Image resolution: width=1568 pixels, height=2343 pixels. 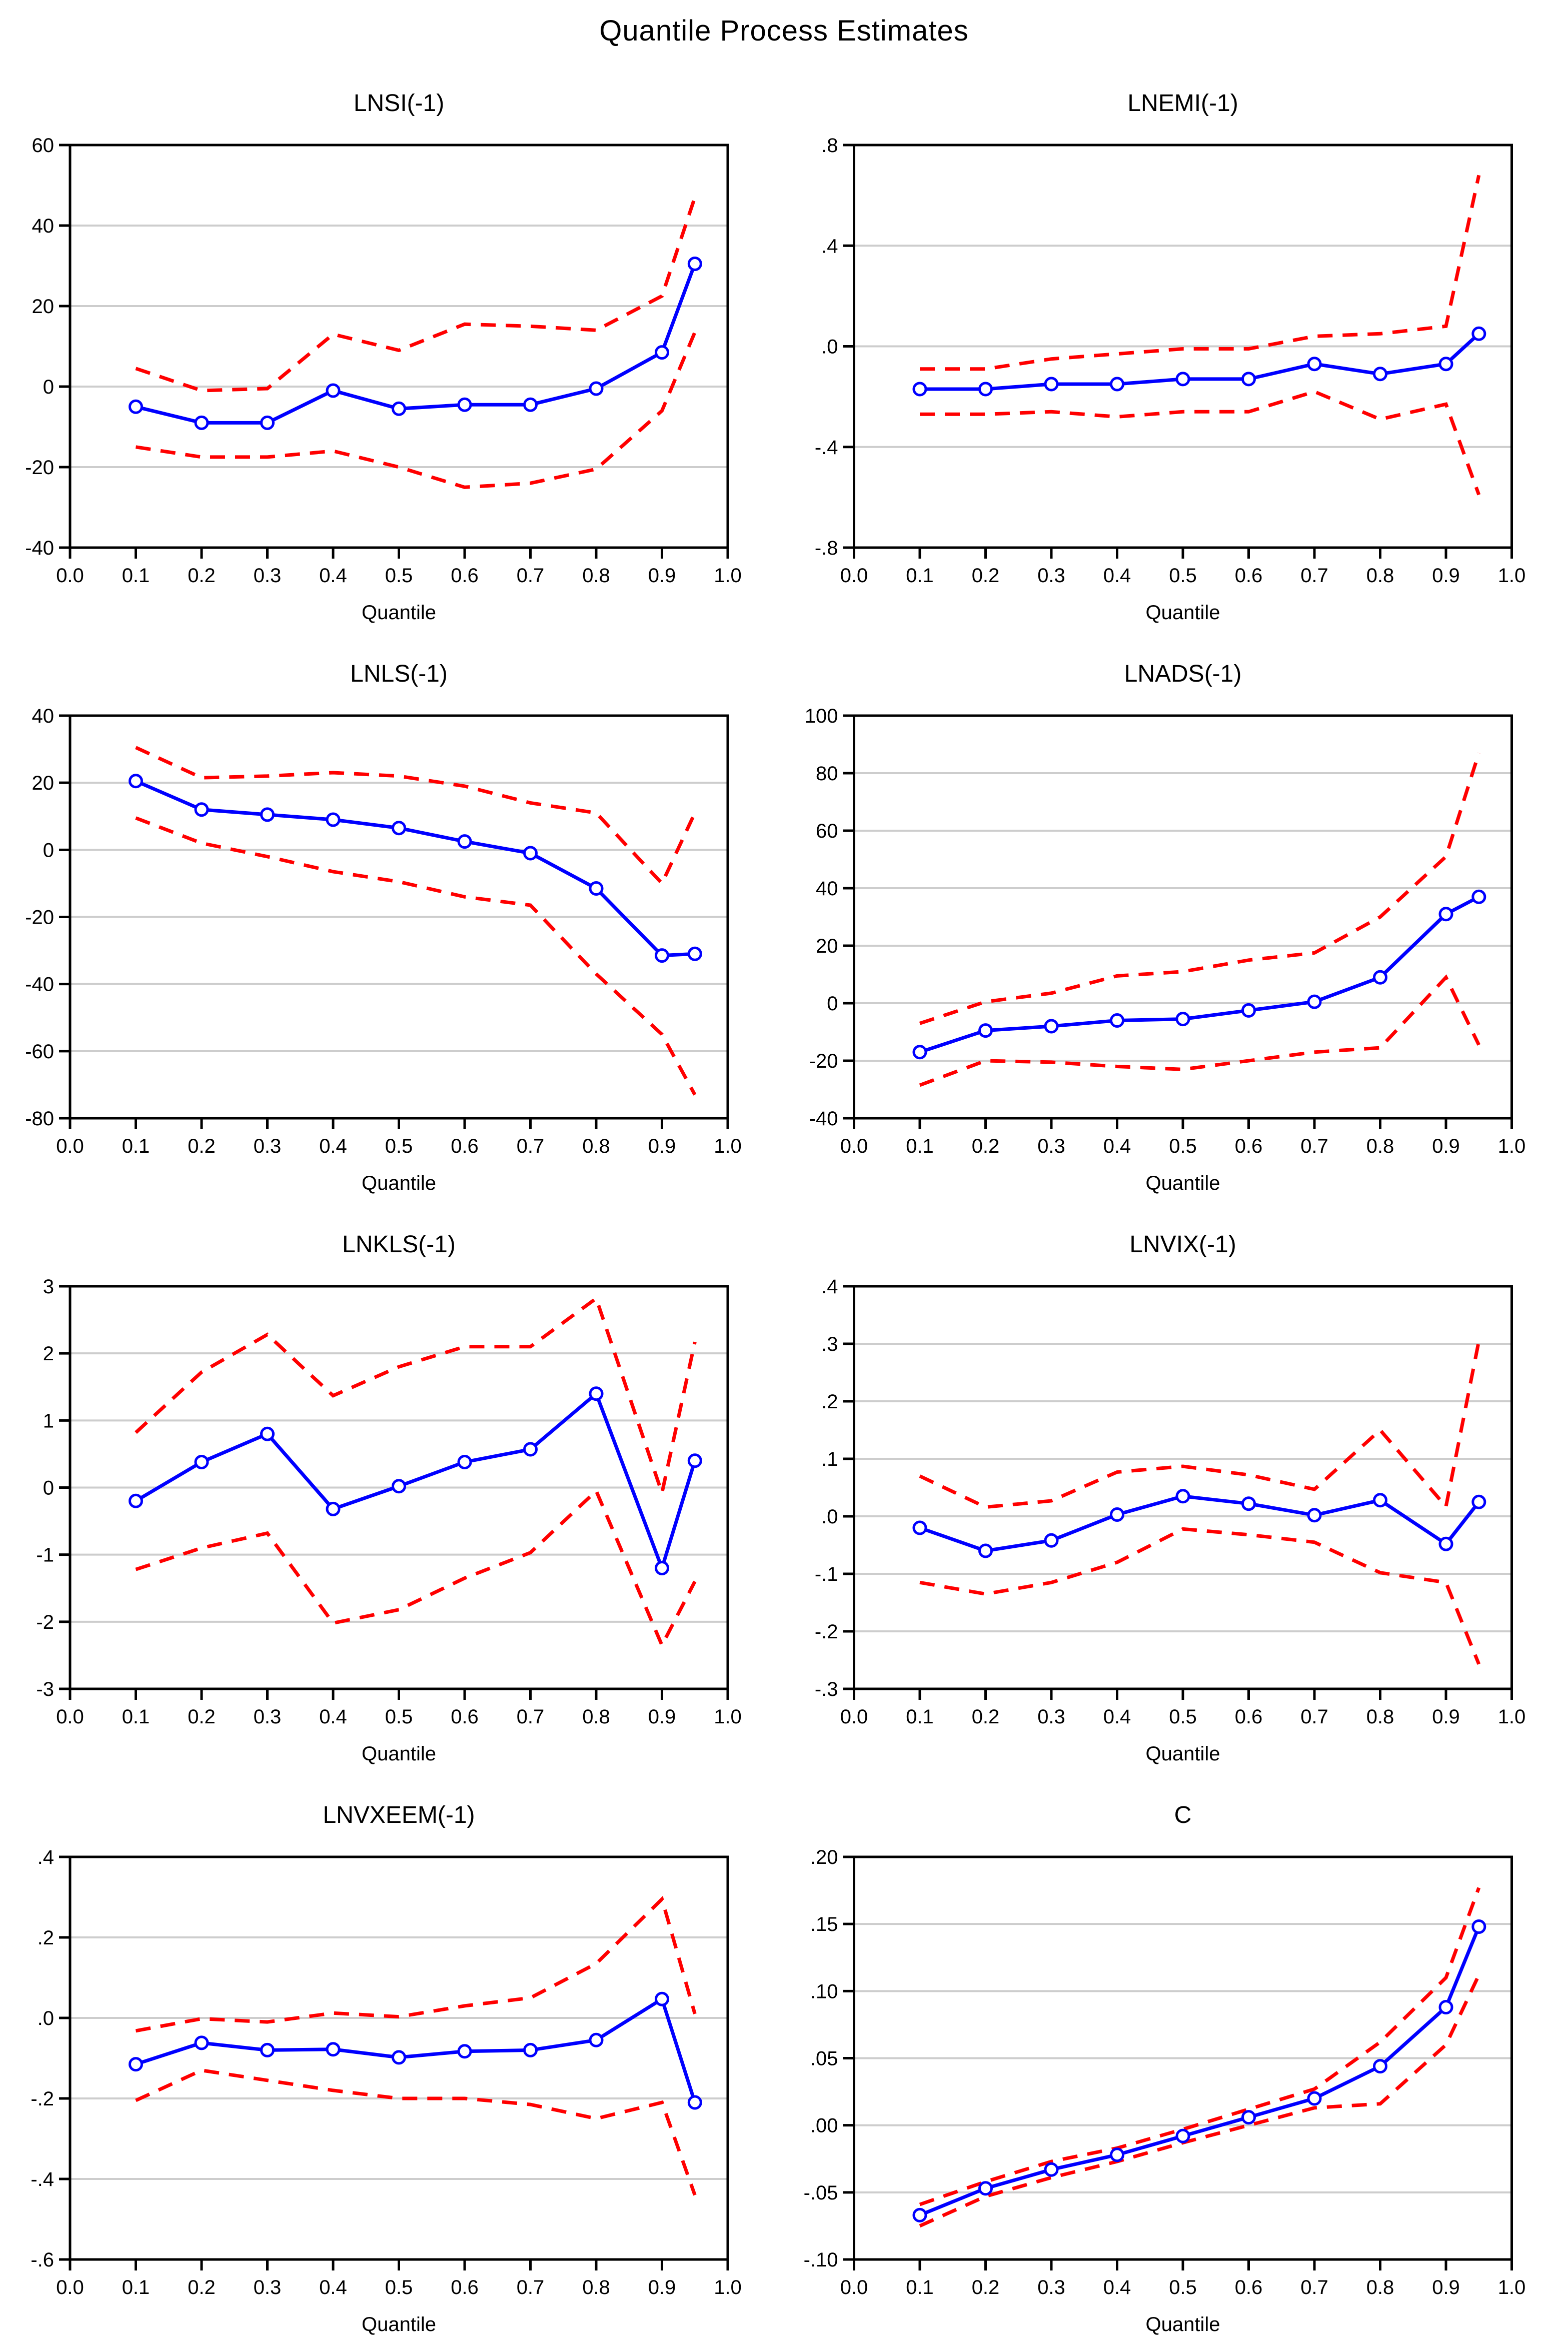 What do you see at coordinates (826, 1689) in the screenshot?
I see `y-tick-label: -.3` at bounding box center [826, 1689].